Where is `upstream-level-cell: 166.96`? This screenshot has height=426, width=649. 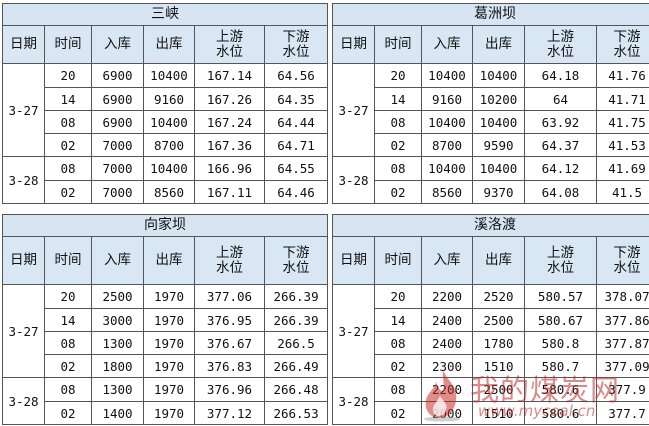 upstream-level-cell: 166.96 is located at coordinates (229, 168).